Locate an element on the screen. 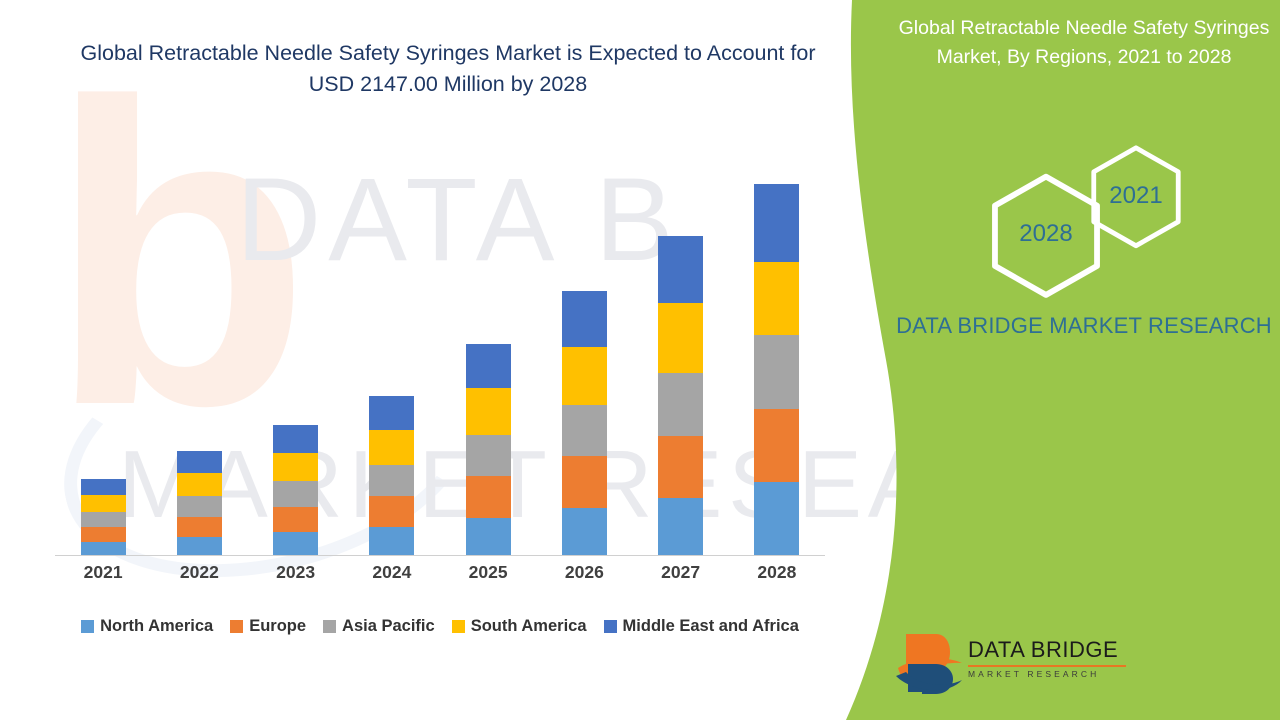 Image resolution: width=1280 pixels, height=720 pixels. legend-item: Europe is located at coordinates (268, 626).